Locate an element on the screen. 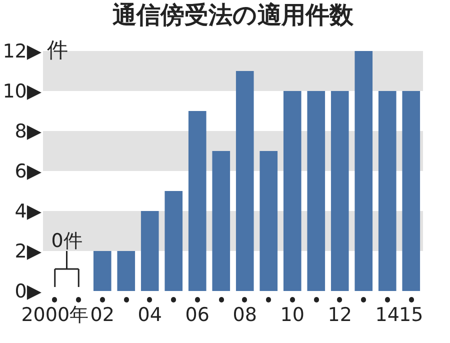  y-tick-label: 2▶ is located at coordinates (28, 251).